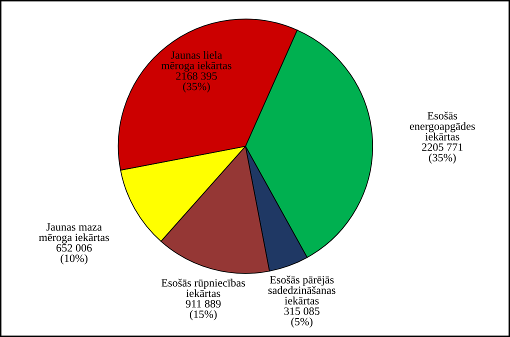 This screenshot has height=337, width=510. Describe the element at coordinates (204, 288) in the screenshot. I see `slice-label: Esošās rūpniecības iekārtas` at that location.